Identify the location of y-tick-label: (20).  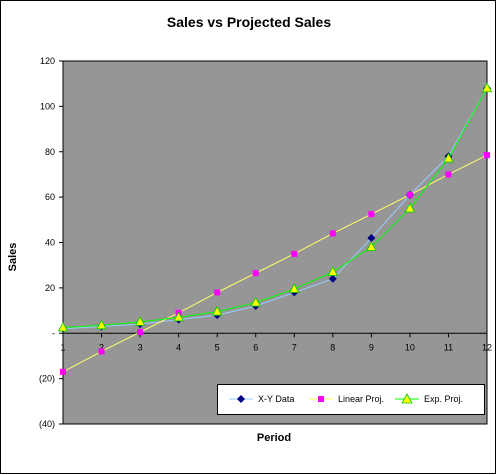
(47, 379).